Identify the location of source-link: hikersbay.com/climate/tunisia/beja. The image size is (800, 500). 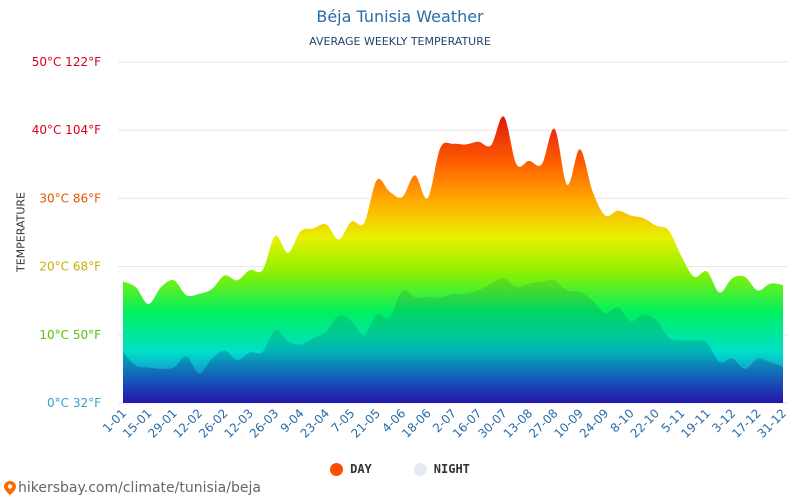
(132, 488).